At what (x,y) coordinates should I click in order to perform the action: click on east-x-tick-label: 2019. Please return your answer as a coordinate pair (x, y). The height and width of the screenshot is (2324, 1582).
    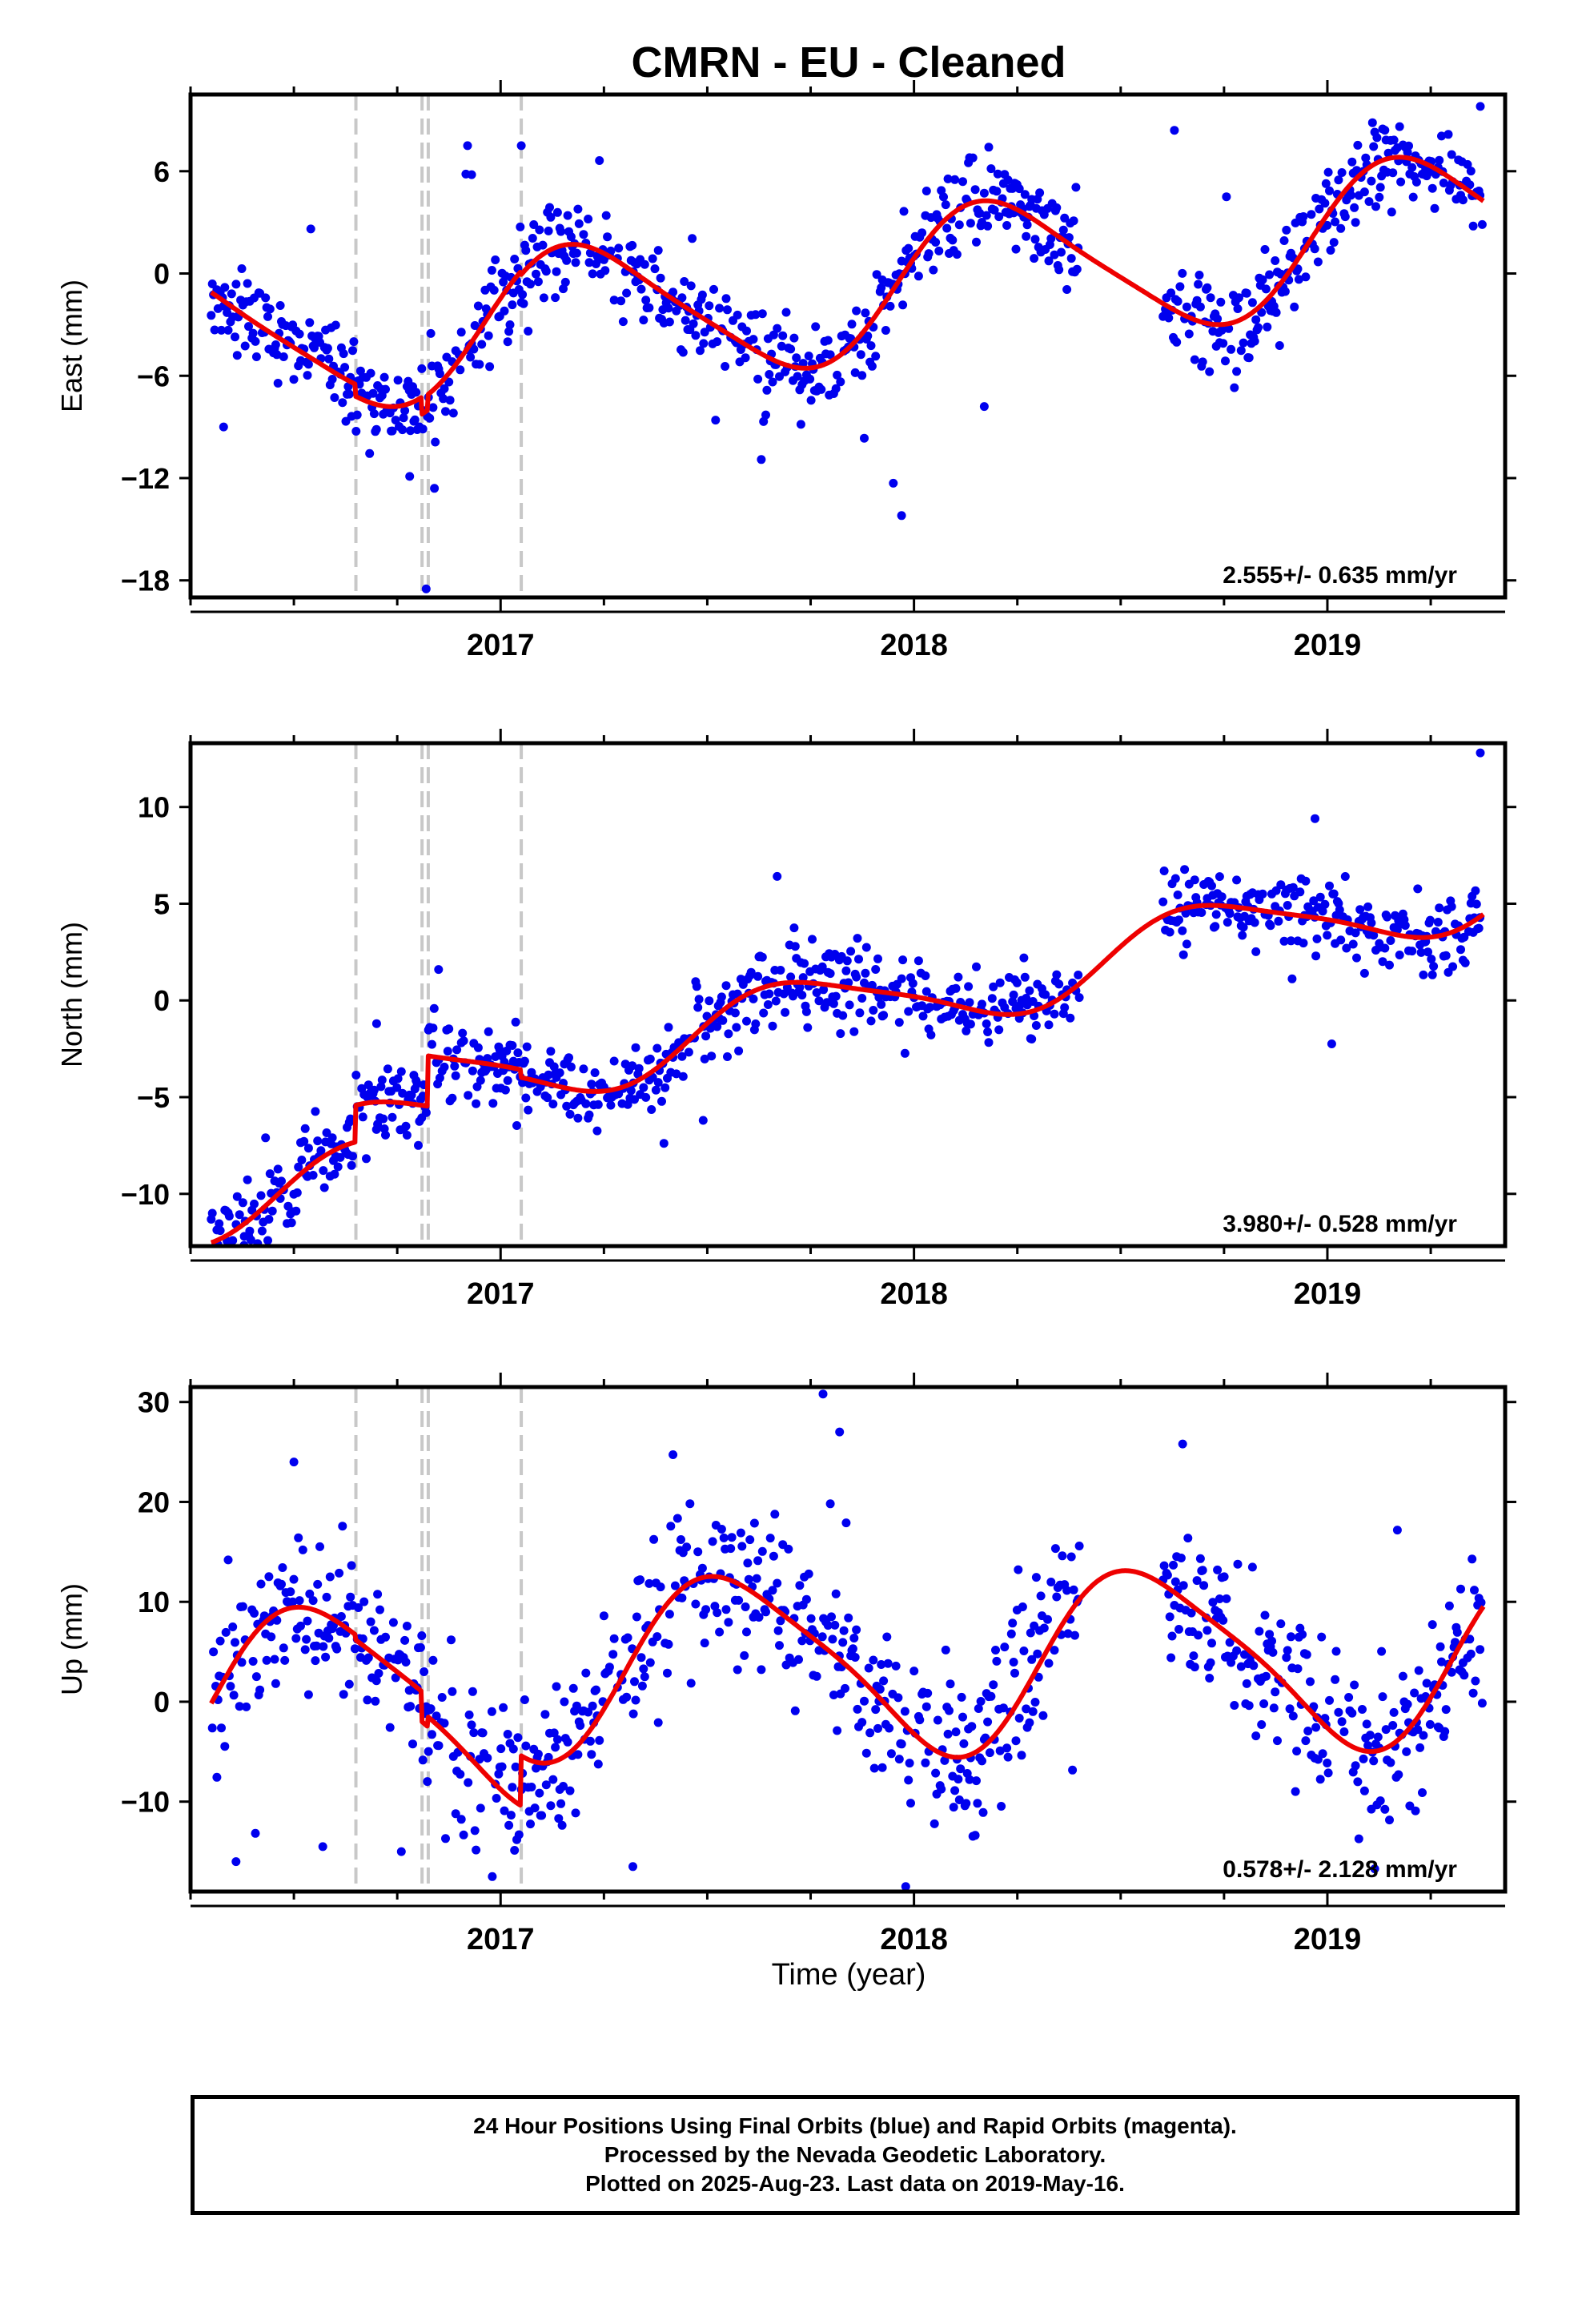
    Looking at the image, I should click on (1328, 645).